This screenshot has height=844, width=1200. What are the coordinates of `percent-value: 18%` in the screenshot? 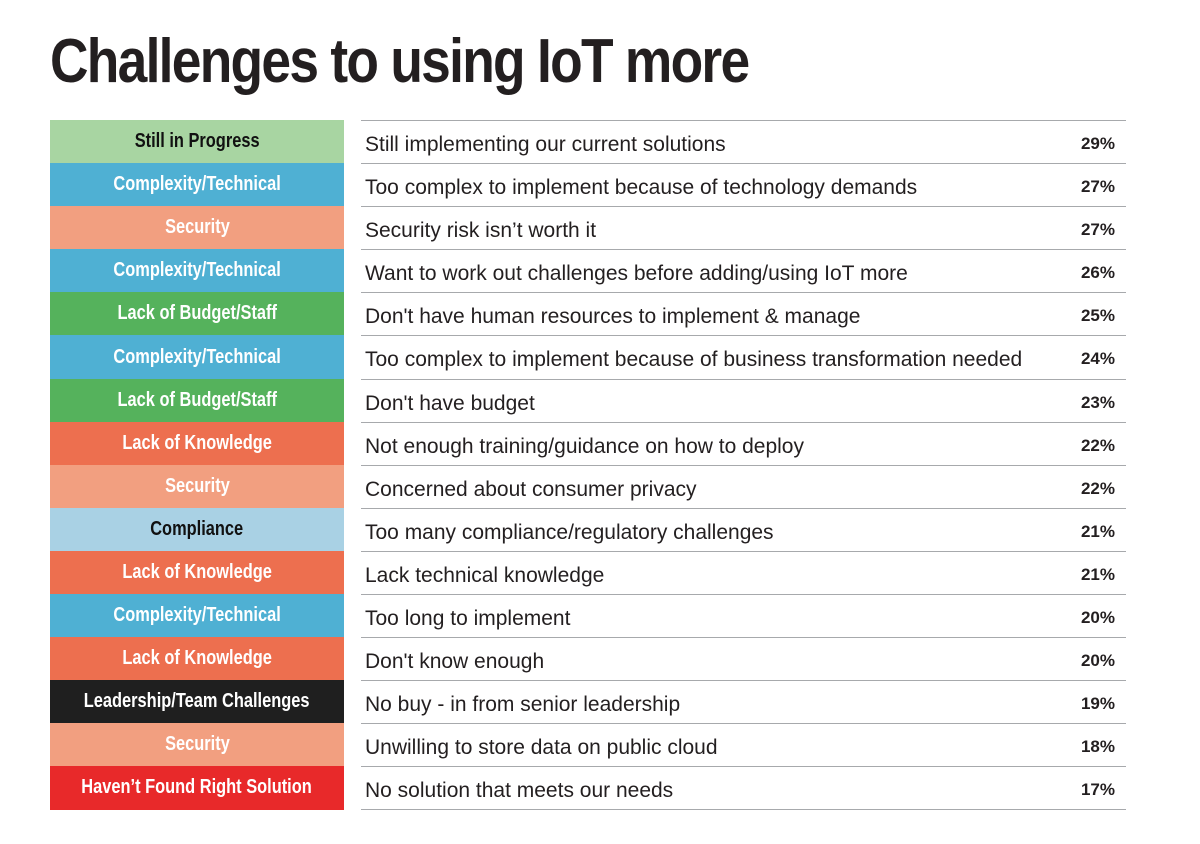 It's located at (1097, 747).